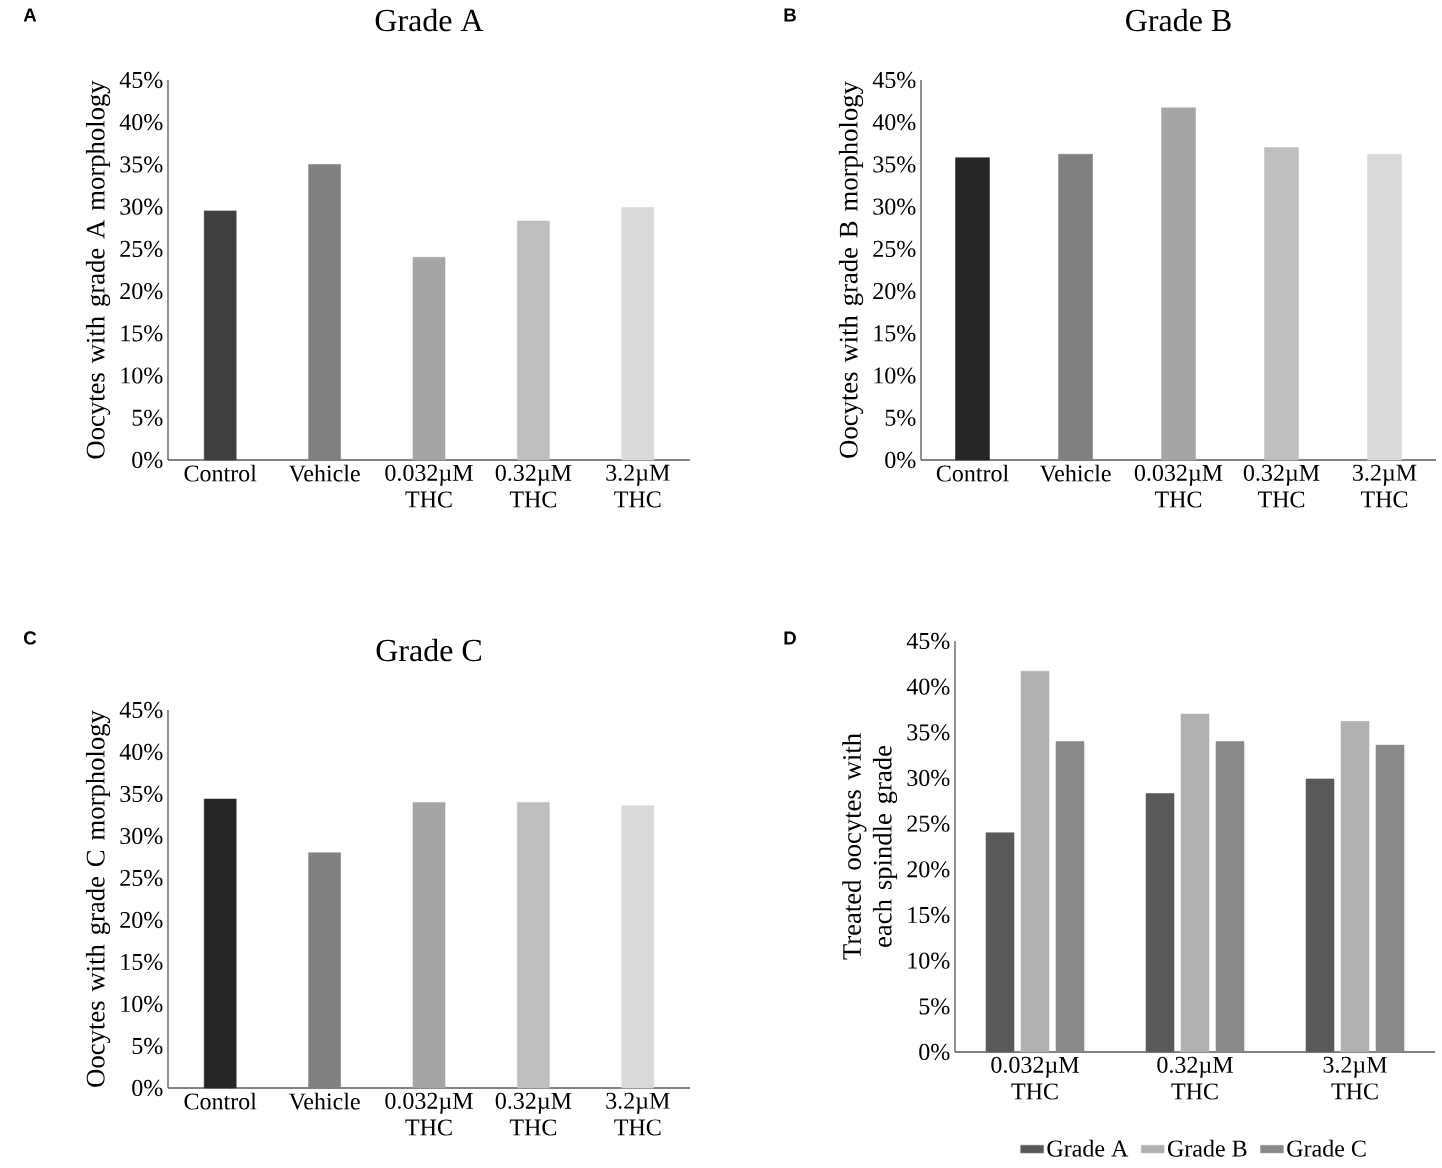  What do you see at coordinates (851, 269) in the screenshot?
I see `y-axis-title: Oocytes with grade B morphology` at bounding box center [851, 269].